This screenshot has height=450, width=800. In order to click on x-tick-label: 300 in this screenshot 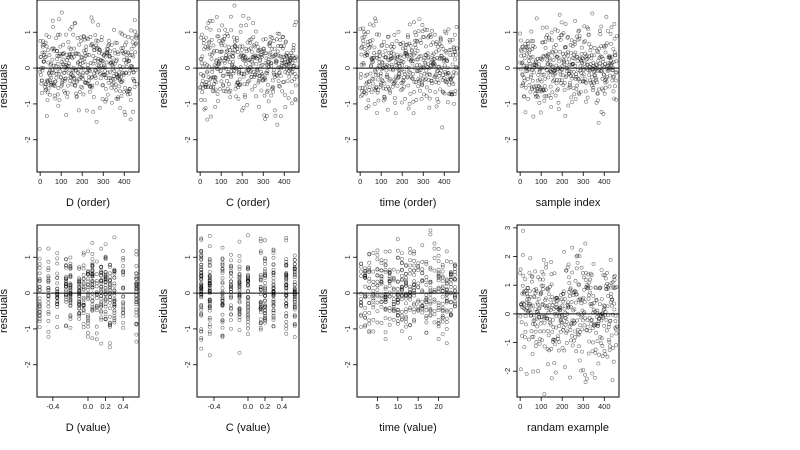, I will do `click(583, 406)`.